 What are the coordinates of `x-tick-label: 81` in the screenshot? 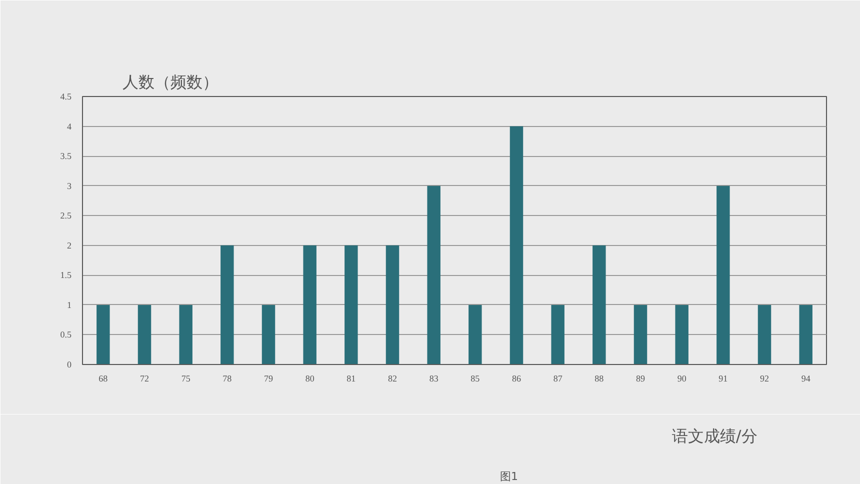 It's located at (351, 379).